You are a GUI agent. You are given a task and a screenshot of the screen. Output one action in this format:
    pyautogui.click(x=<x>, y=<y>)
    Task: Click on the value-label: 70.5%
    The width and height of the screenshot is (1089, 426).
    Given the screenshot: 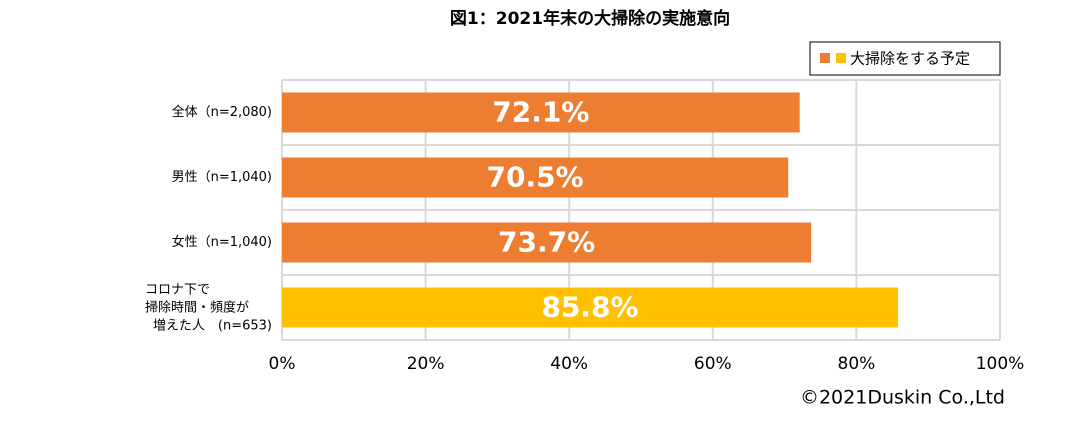 What is the action you would take?
    pyautogui.click(x=535, y=177)
    